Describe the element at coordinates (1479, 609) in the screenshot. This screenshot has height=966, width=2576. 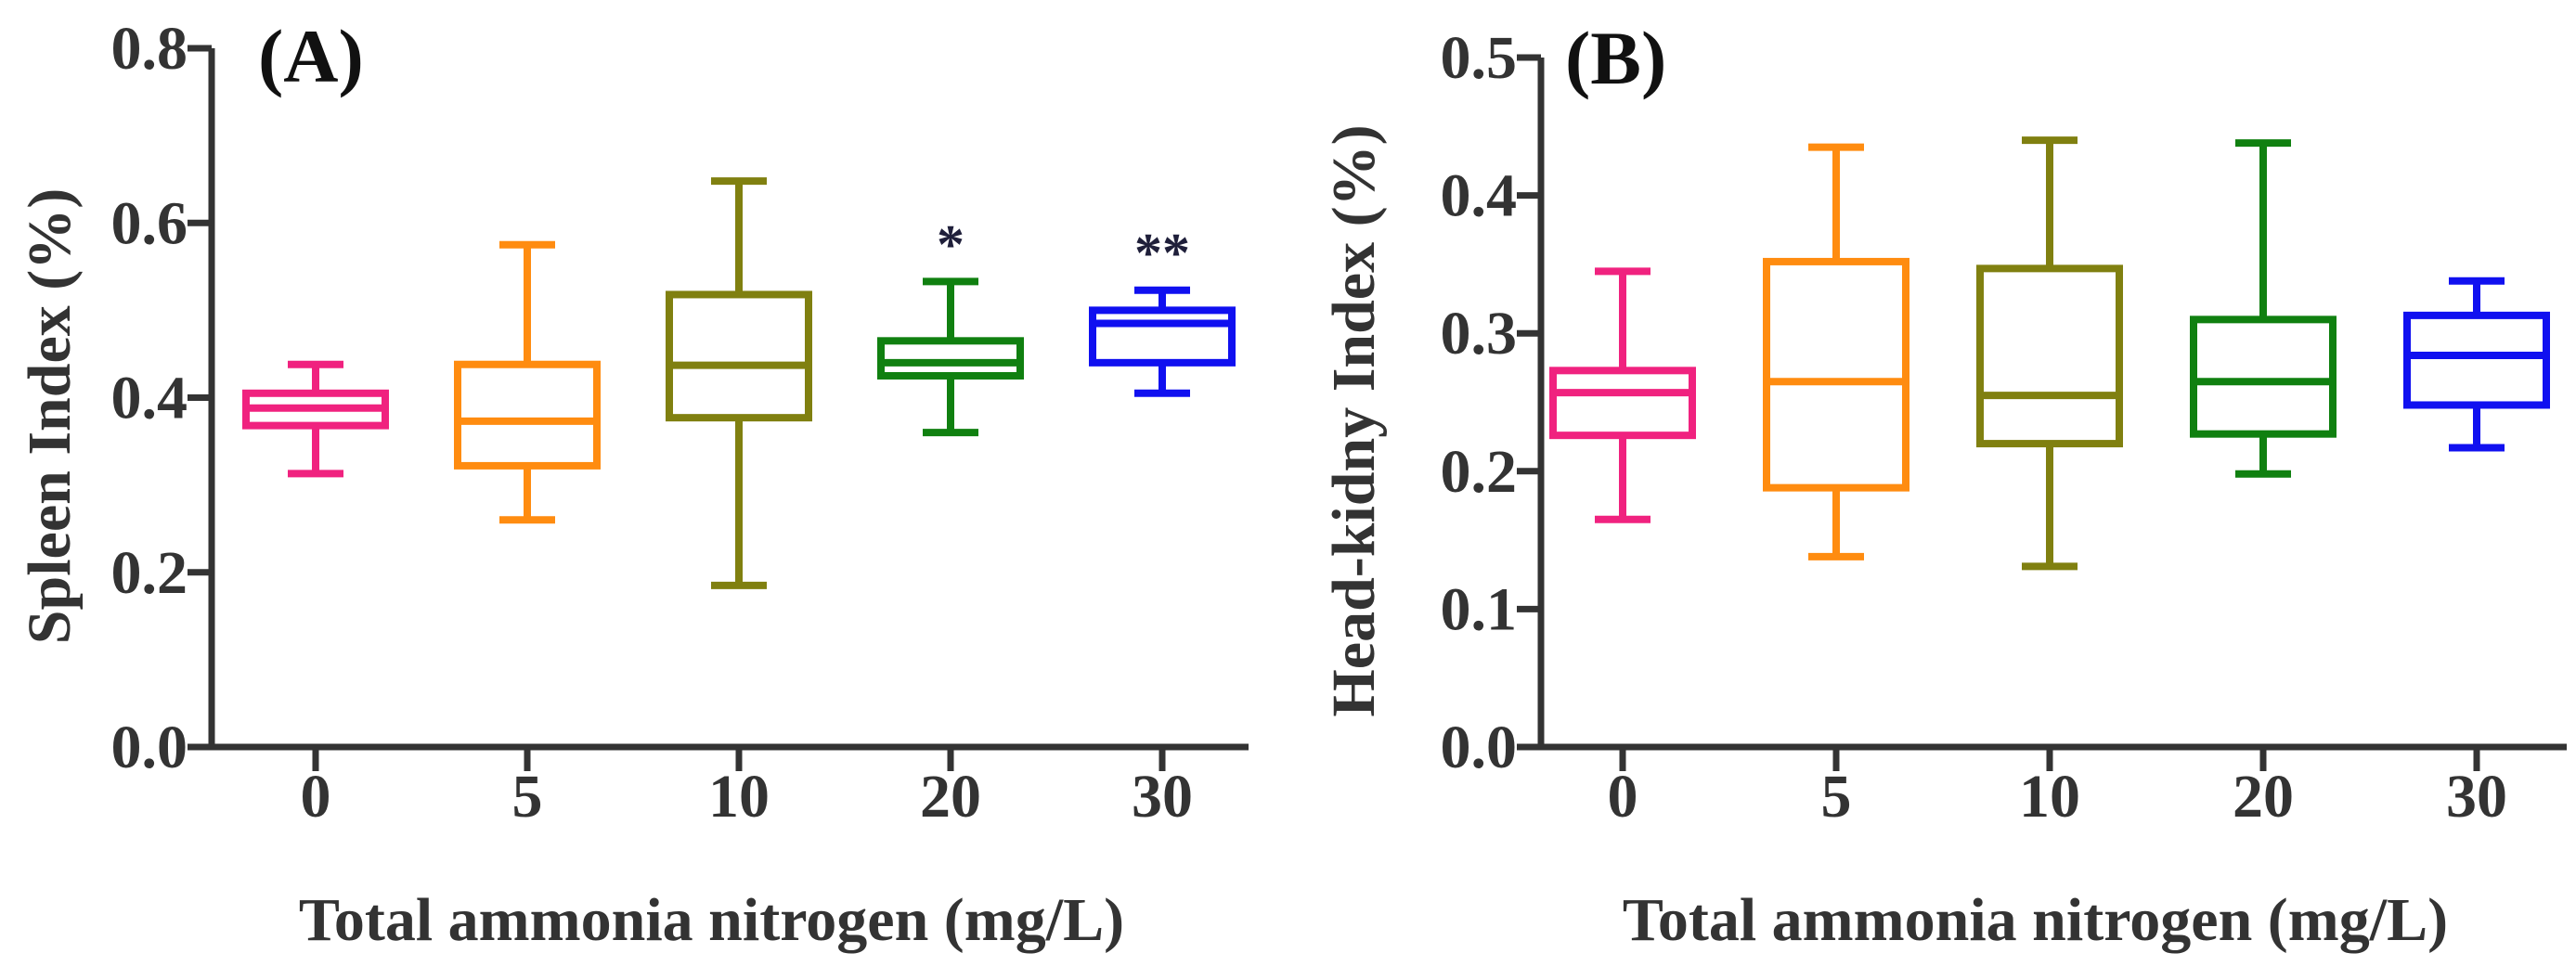
I see `y-tick-label: 0.1` at that location.